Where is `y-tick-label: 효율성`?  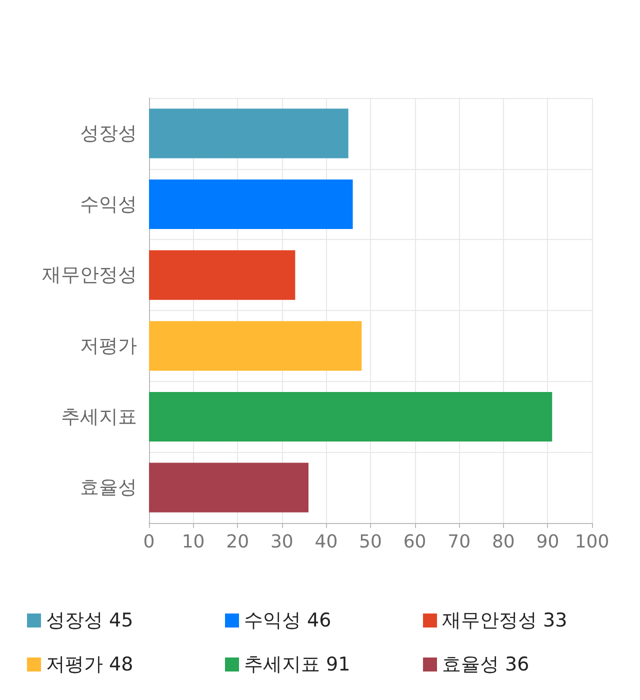
y-tick-label: 효율성 is located at coordinates (108, 487).